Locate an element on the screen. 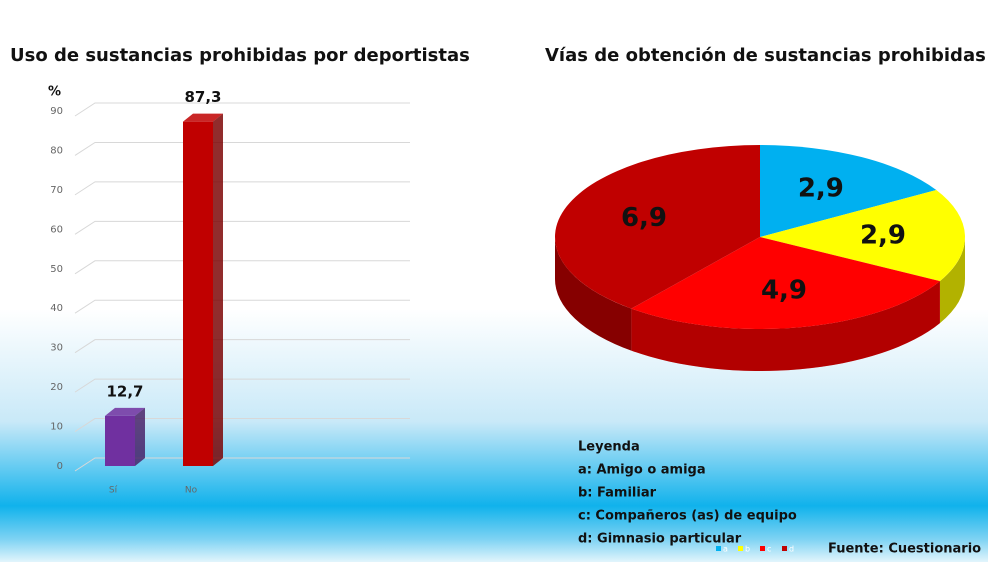 The width and height of the screenshot is (988, 566). y-label: % is located at coordinates (54, 92).